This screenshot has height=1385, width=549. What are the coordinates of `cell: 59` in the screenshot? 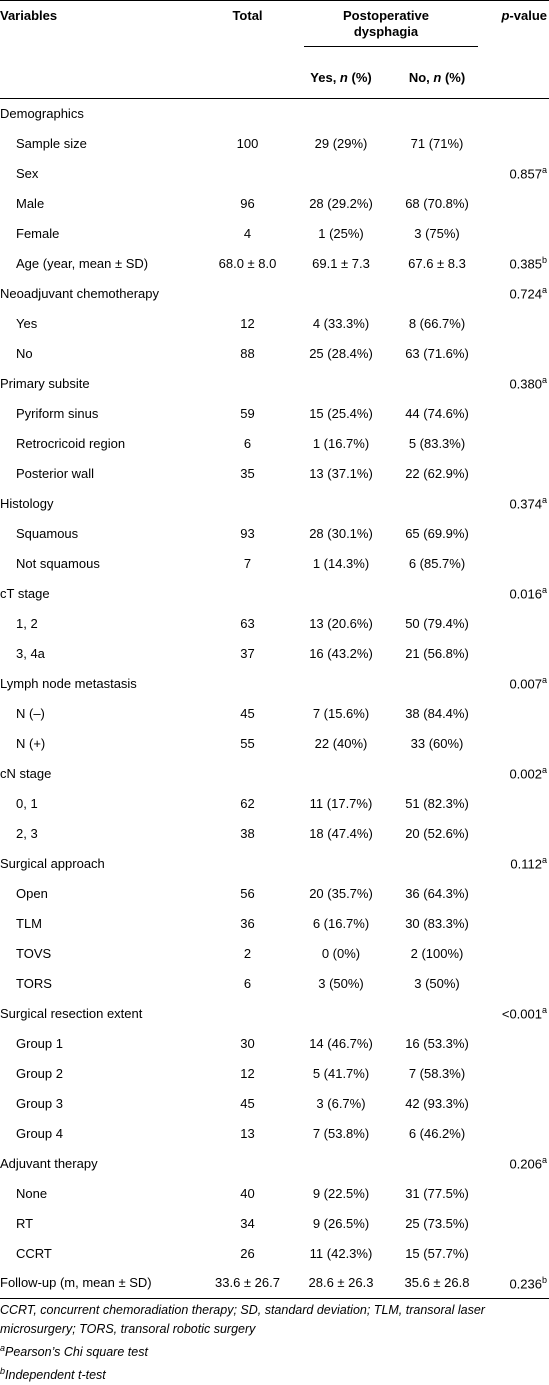 It's located at (247, 413).